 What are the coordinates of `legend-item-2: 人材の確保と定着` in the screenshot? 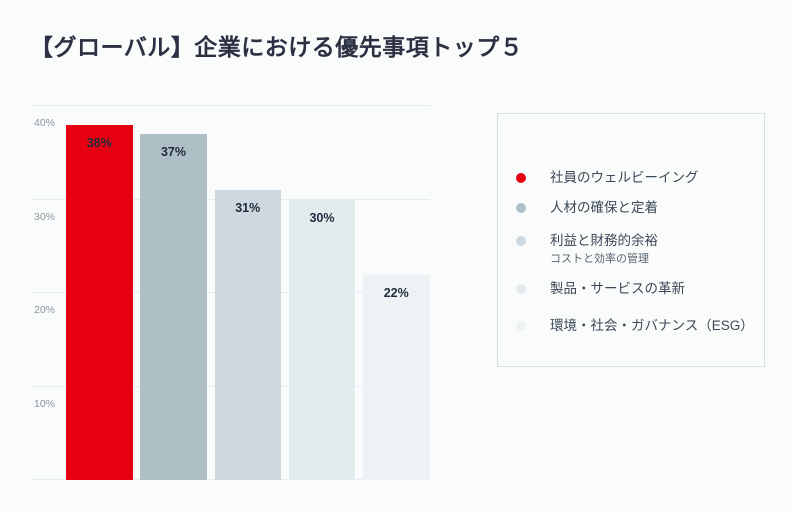 It's located at (640, 208).